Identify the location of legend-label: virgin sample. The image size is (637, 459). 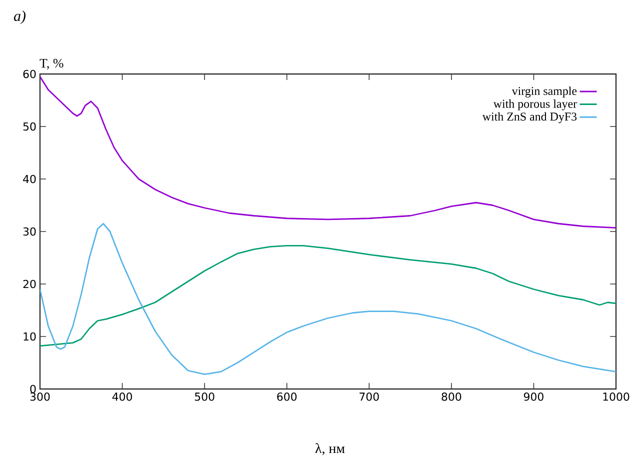
(544, 92).